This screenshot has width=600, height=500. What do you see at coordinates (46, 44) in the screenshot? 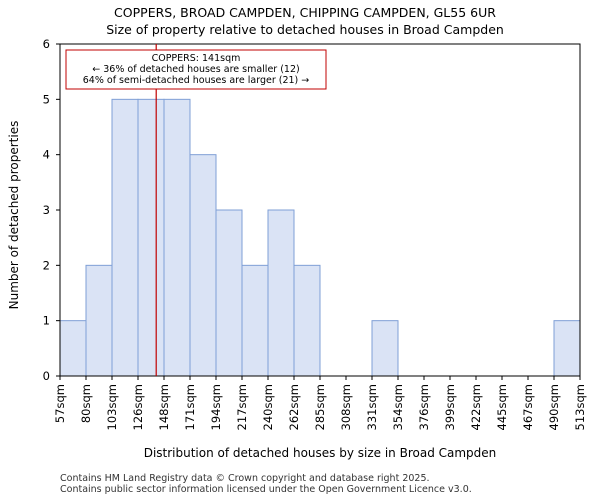
I see `y-tick-label: 6` at bounding box center [46, 44].